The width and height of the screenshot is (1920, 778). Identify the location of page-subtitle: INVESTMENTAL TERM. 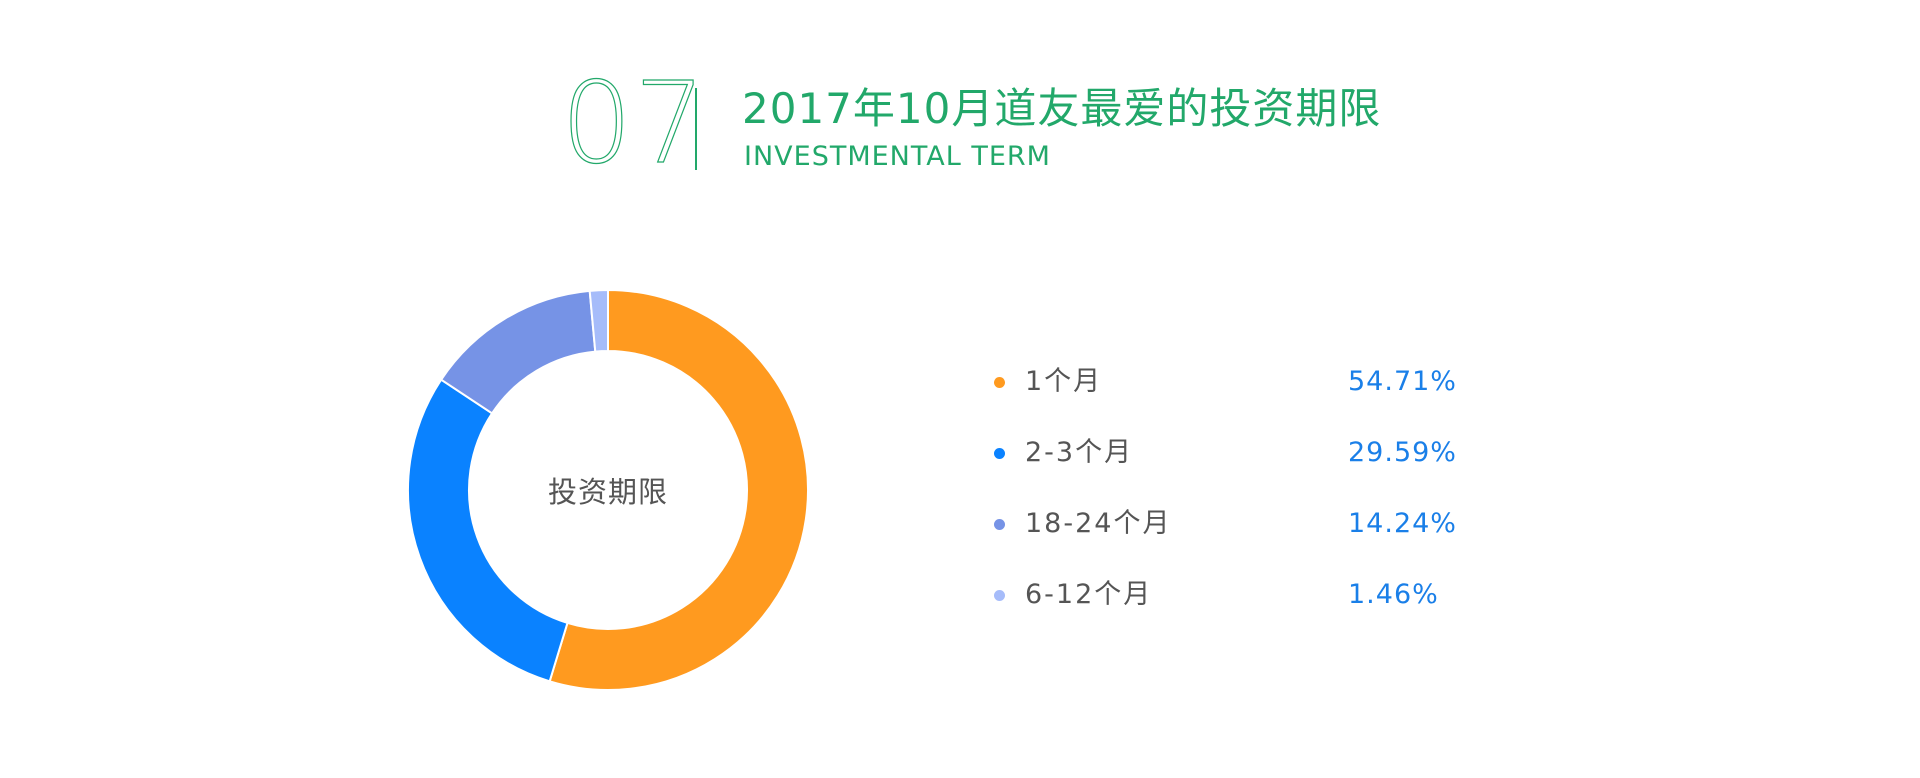
(897, 156).